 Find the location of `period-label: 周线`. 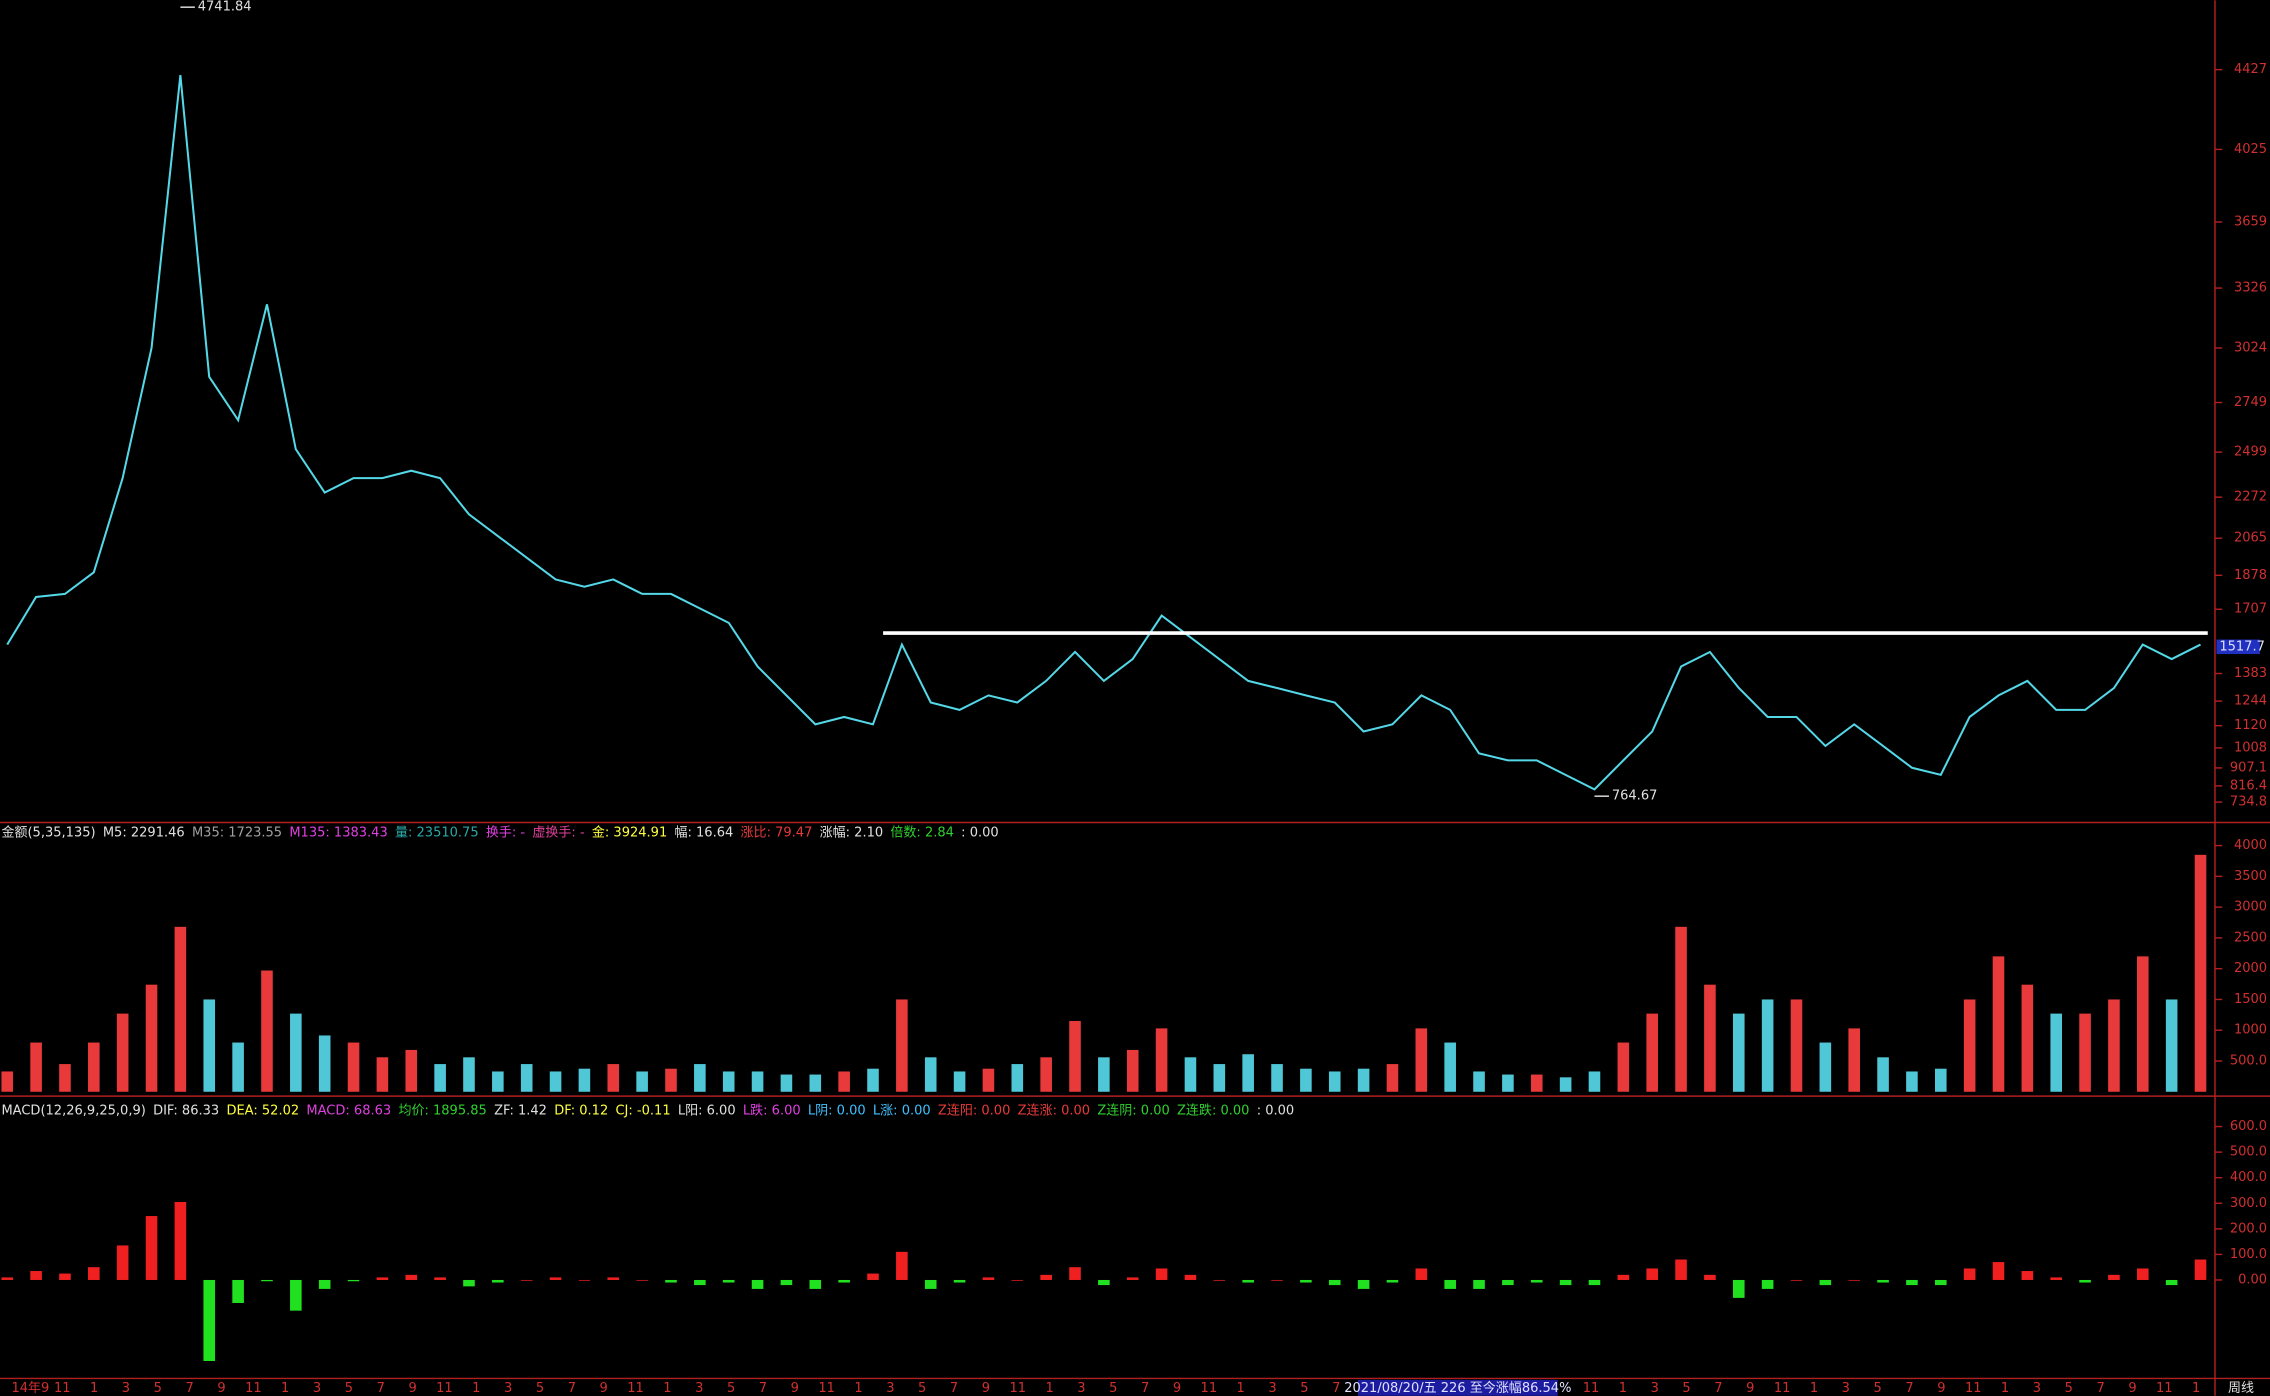

period-label: 周线 is located at coordinates (2241, 1388).